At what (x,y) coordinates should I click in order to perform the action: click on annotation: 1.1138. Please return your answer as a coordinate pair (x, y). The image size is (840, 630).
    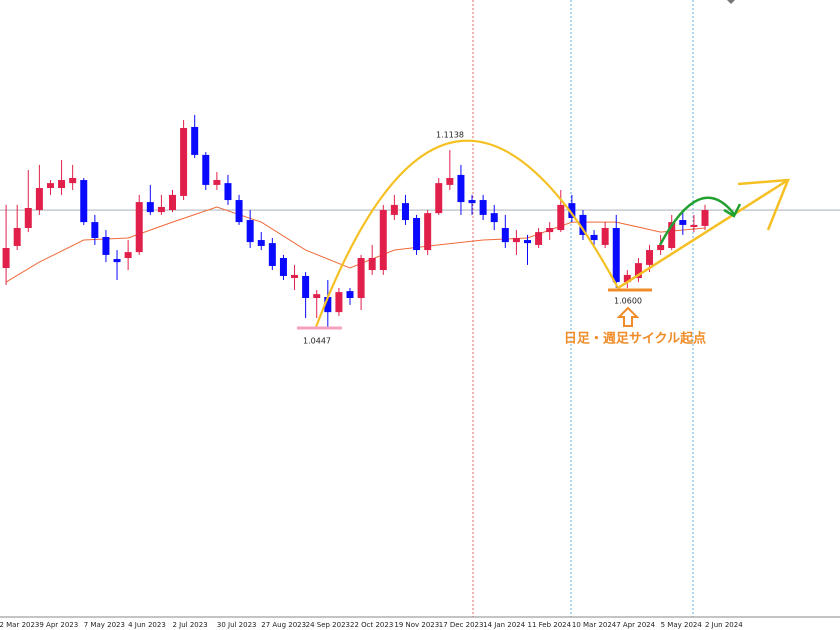
    Looking at the image, I should click on (450, 135).